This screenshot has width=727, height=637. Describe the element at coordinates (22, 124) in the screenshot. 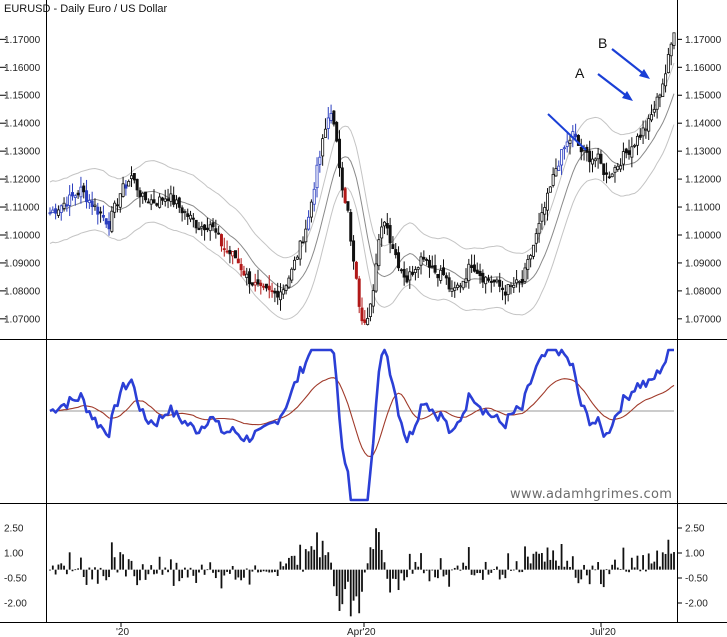

I see `y-tick-label-left: 1.14000` at that location.